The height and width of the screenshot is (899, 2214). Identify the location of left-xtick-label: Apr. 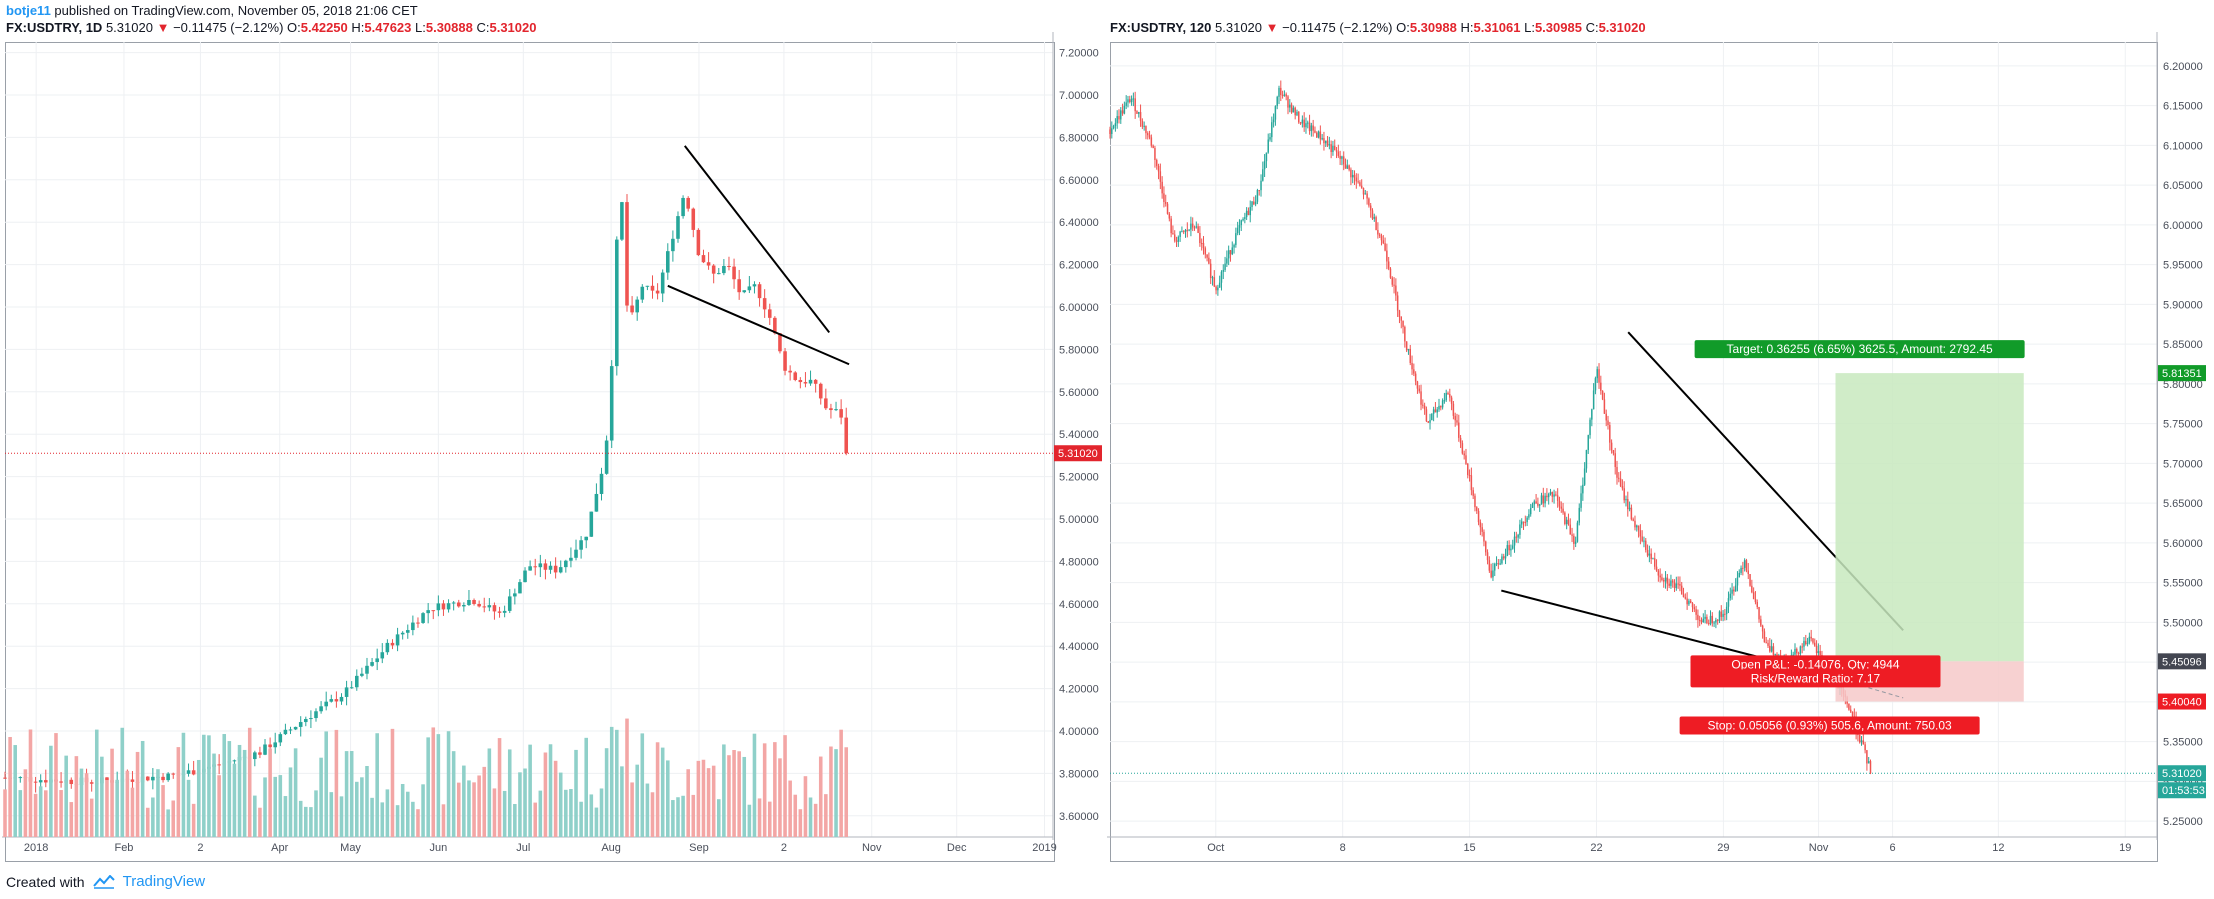
(279, 848).